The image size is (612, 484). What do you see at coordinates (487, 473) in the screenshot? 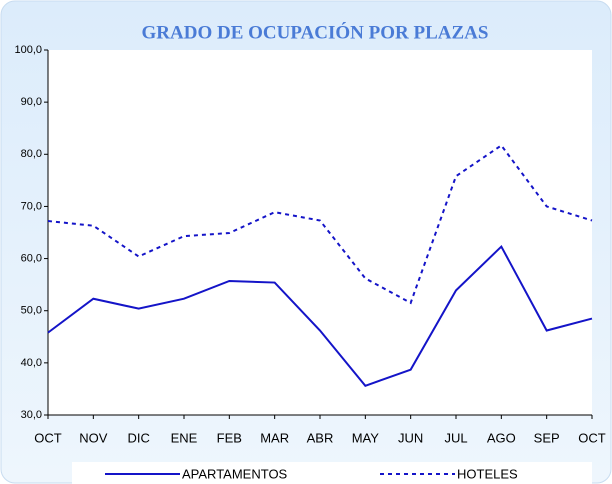
I see `legend-label: HOTELES` at bounding box center [487, 473].